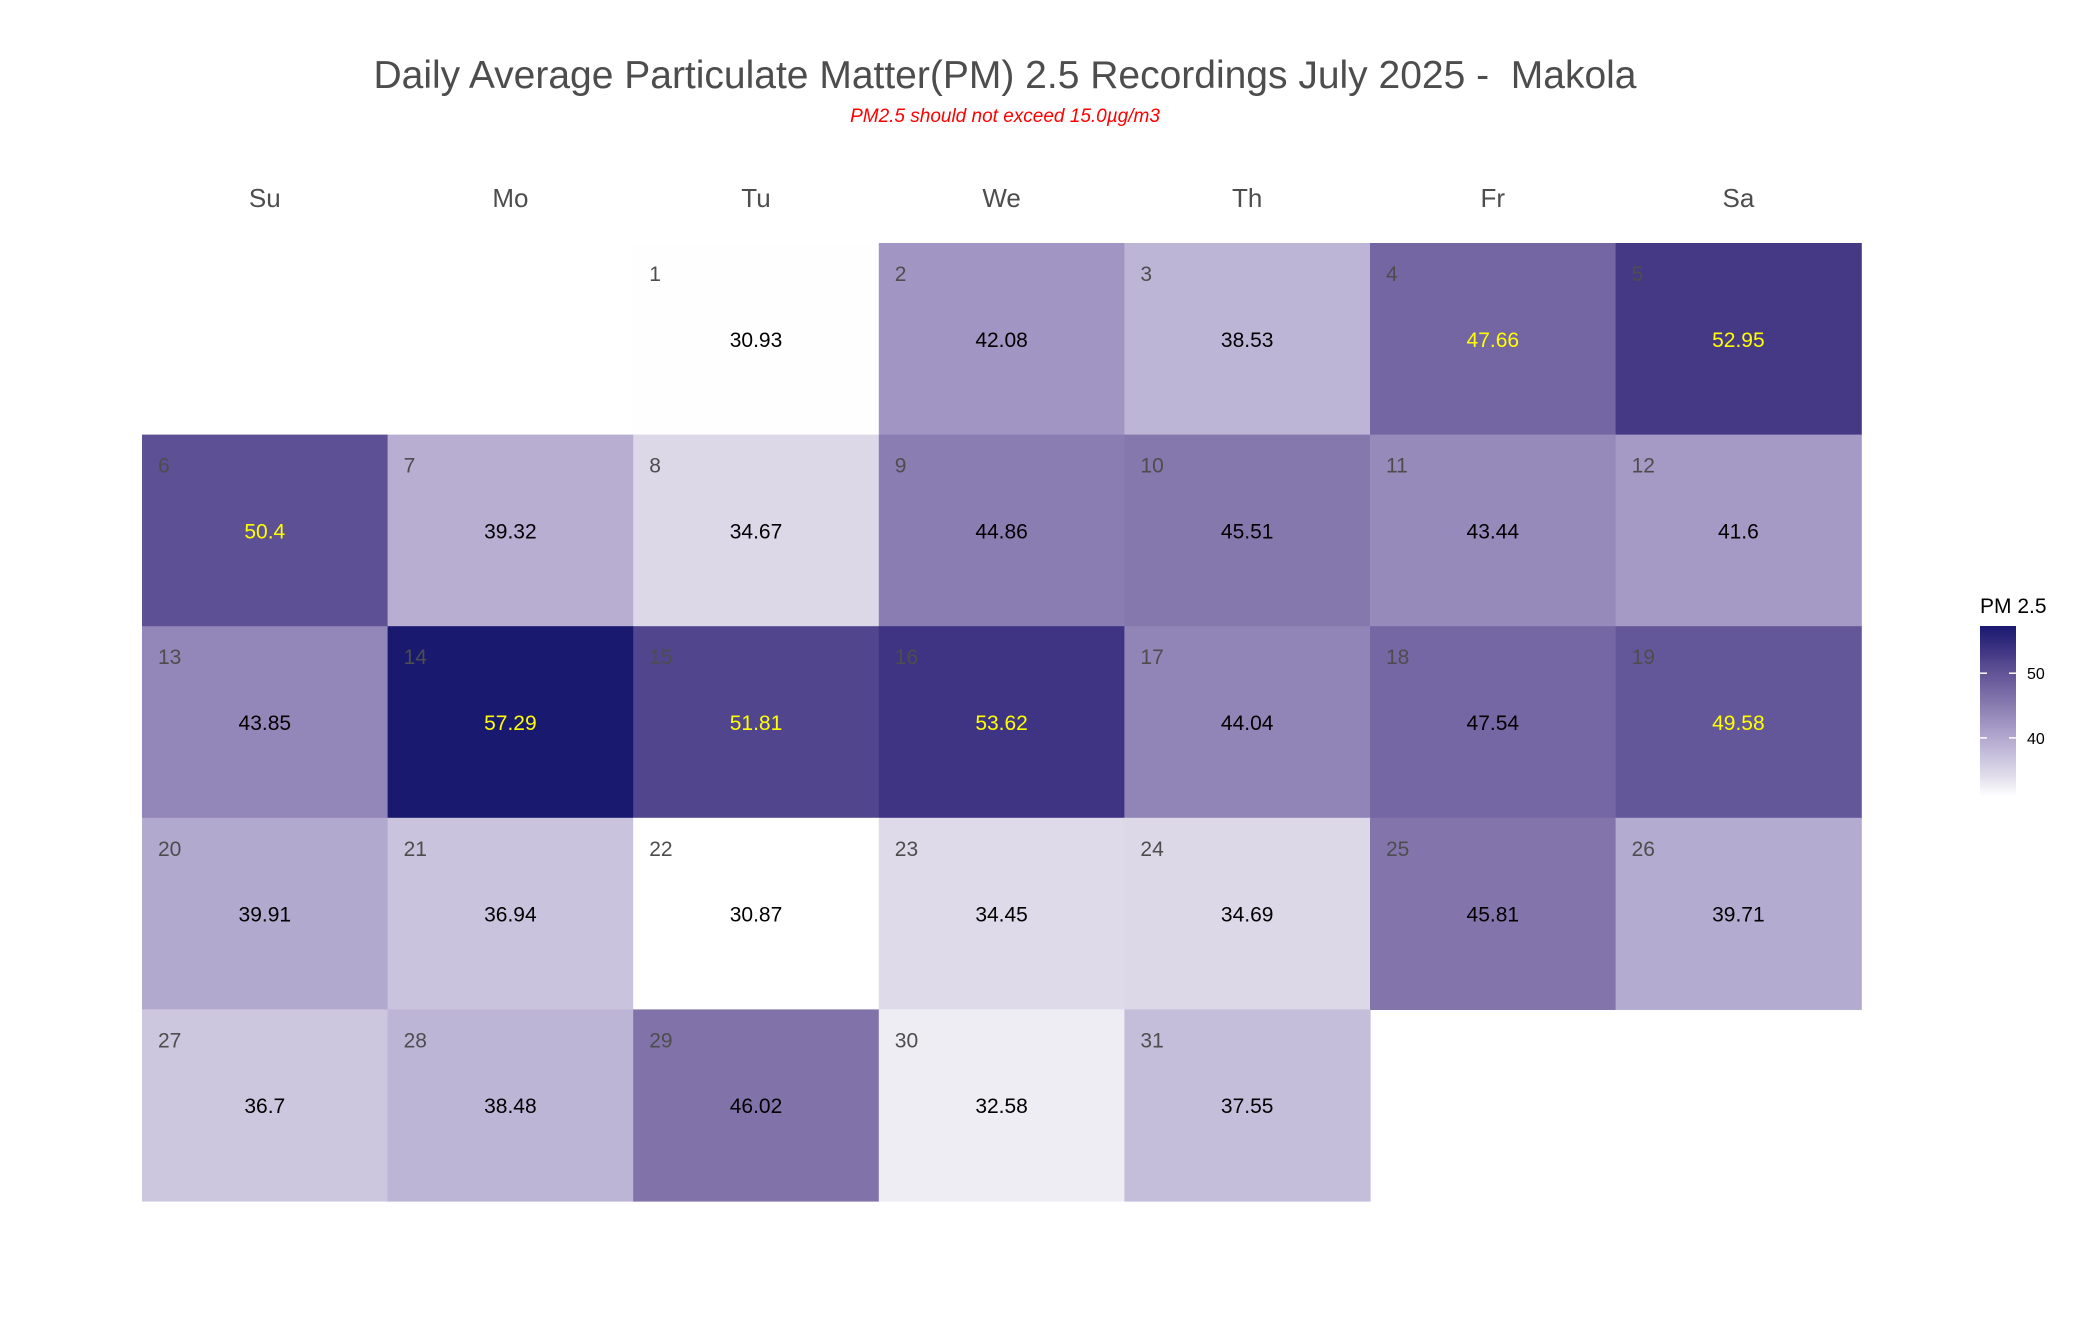 This screenshot has height=1318, width=2089. Describe the element at coordinates (655, 274) in the screenshot. I see `day-number: 1` at that location.